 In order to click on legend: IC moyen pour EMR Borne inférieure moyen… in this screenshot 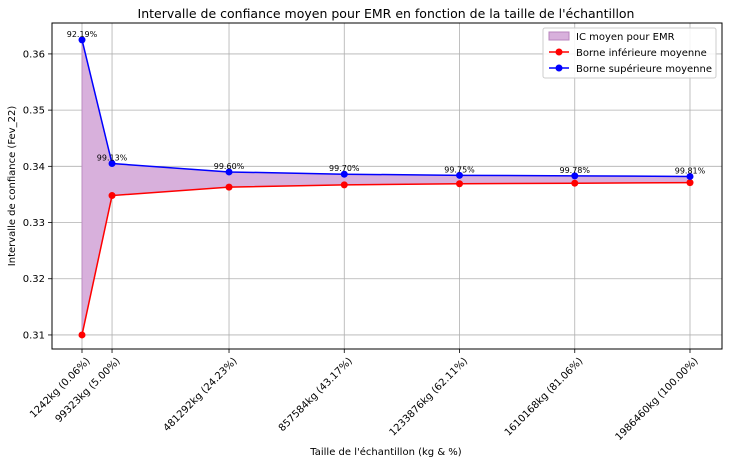, I will do `click(629, 53)`.